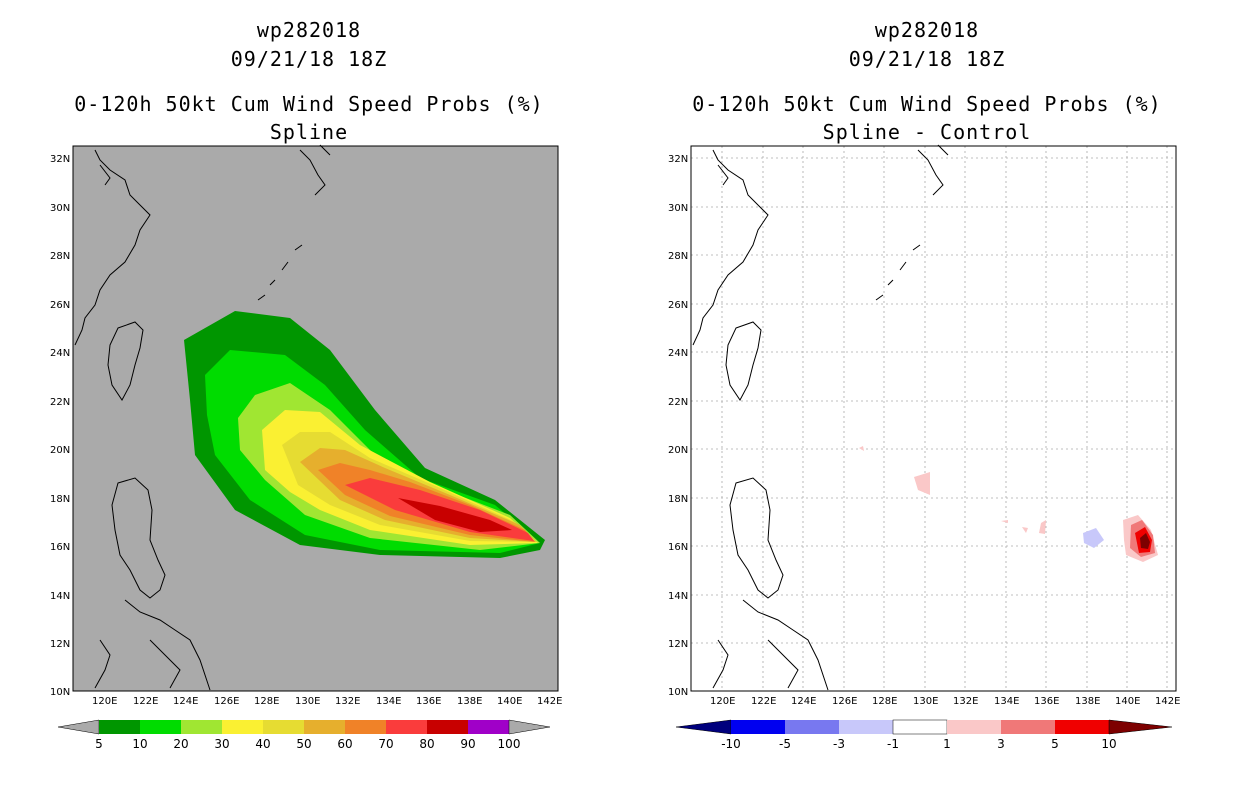  I want to click on china-coast, so click(112, 247).